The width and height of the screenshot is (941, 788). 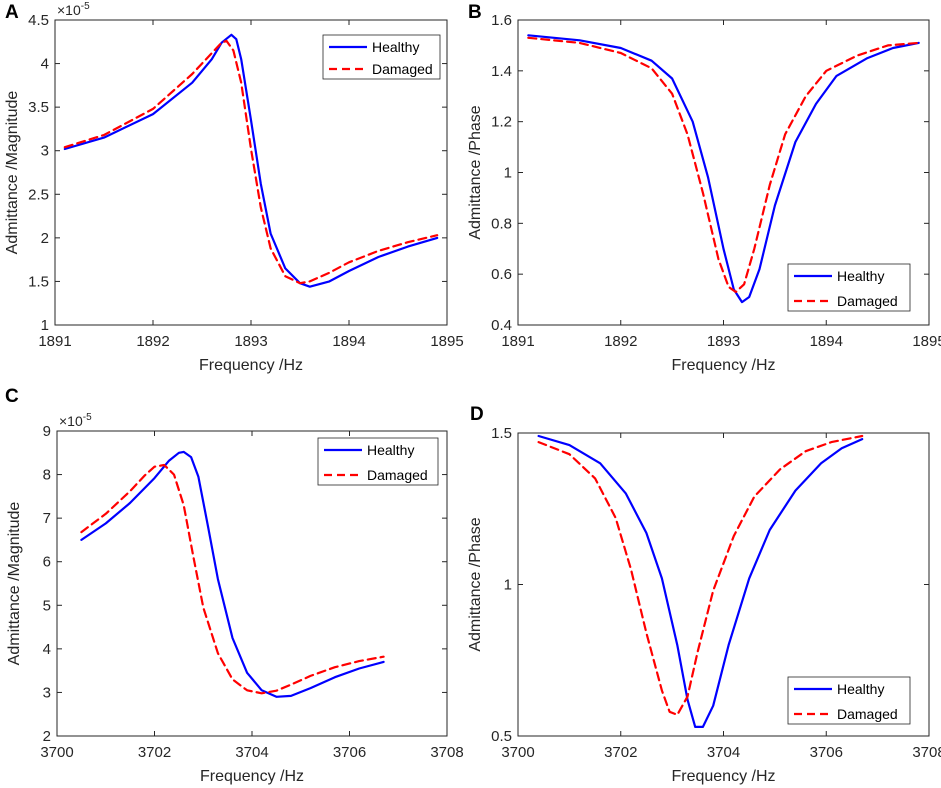 I want to click on y-tick-label: 5, so click(x=47, y=605).